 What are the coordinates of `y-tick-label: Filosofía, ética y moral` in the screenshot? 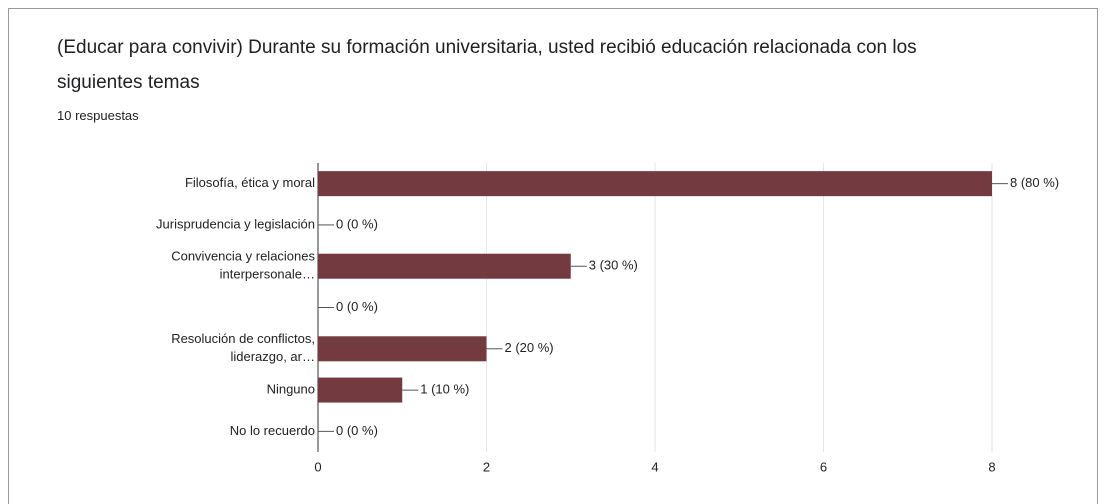 It's located at (250, 182).